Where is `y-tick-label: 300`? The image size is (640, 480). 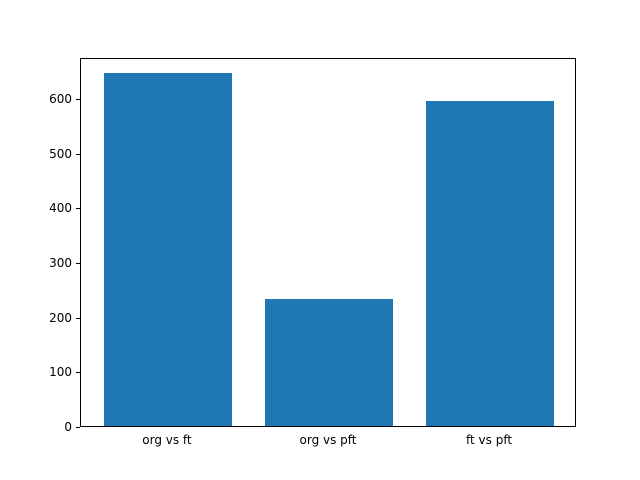 y-tick-label: 300 is located at coordinates (60, 263).